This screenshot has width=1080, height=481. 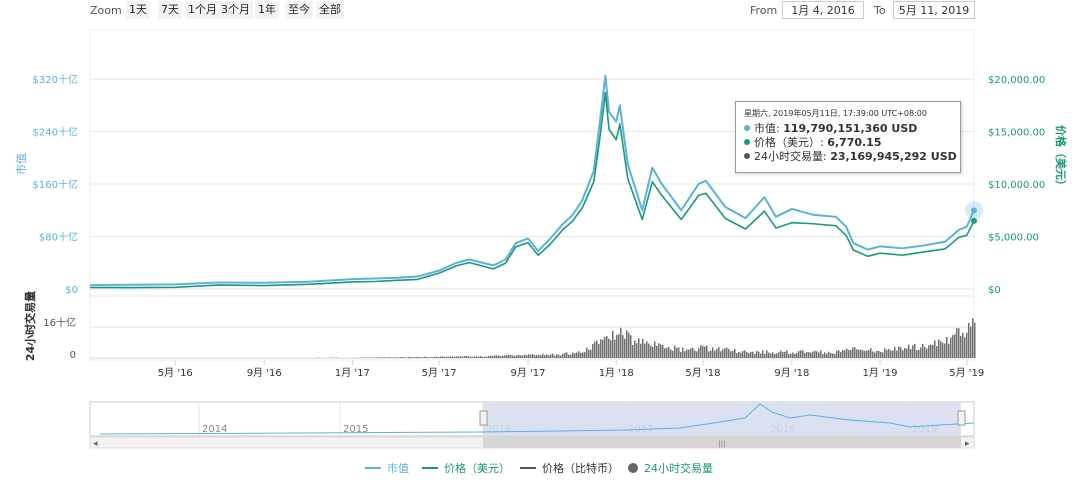 What do you see at coordinates (466, 469) in the screenshot?
I see `legend-item-price-usd: 价格（美元）` at bounding box center [466, 469].